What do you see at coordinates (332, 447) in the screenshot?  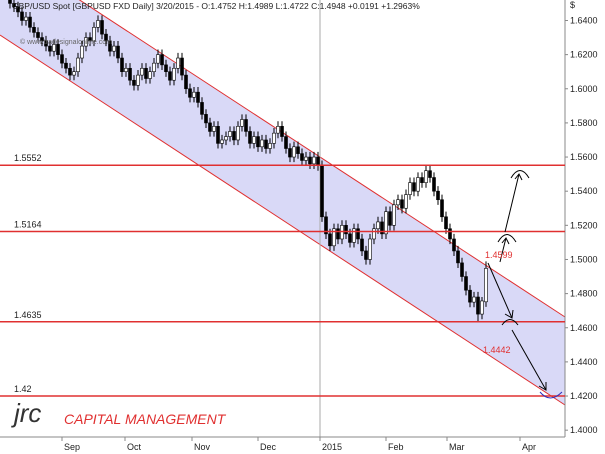 I see `x-tick-label: 2015` at bounding box center [332, 447].